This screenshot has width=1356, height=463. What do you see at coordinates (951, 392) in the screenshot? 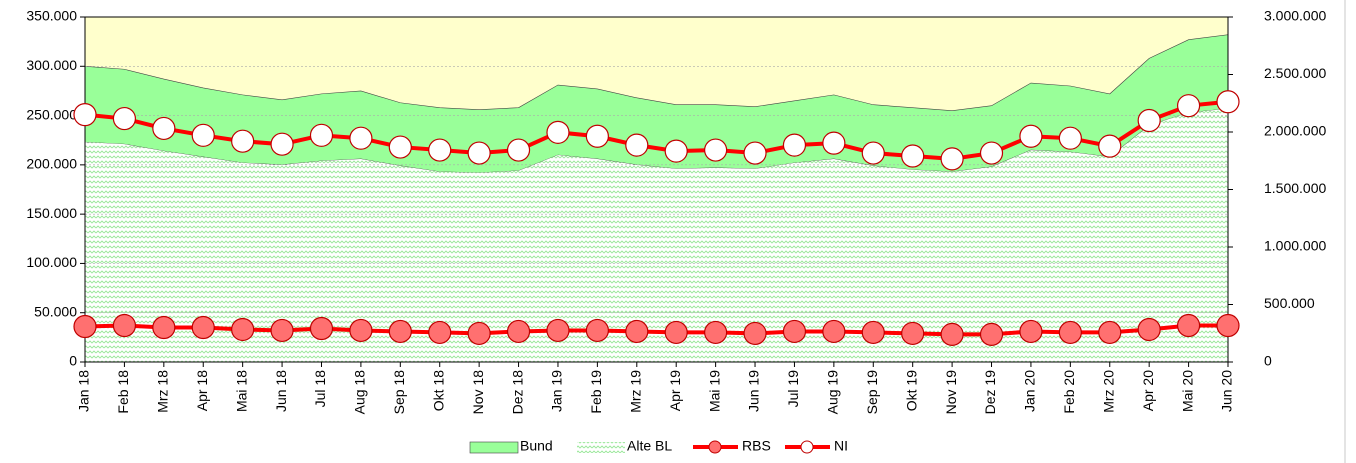
I see `x-tick-label: Nov 19` at bounding box center [951, 392].